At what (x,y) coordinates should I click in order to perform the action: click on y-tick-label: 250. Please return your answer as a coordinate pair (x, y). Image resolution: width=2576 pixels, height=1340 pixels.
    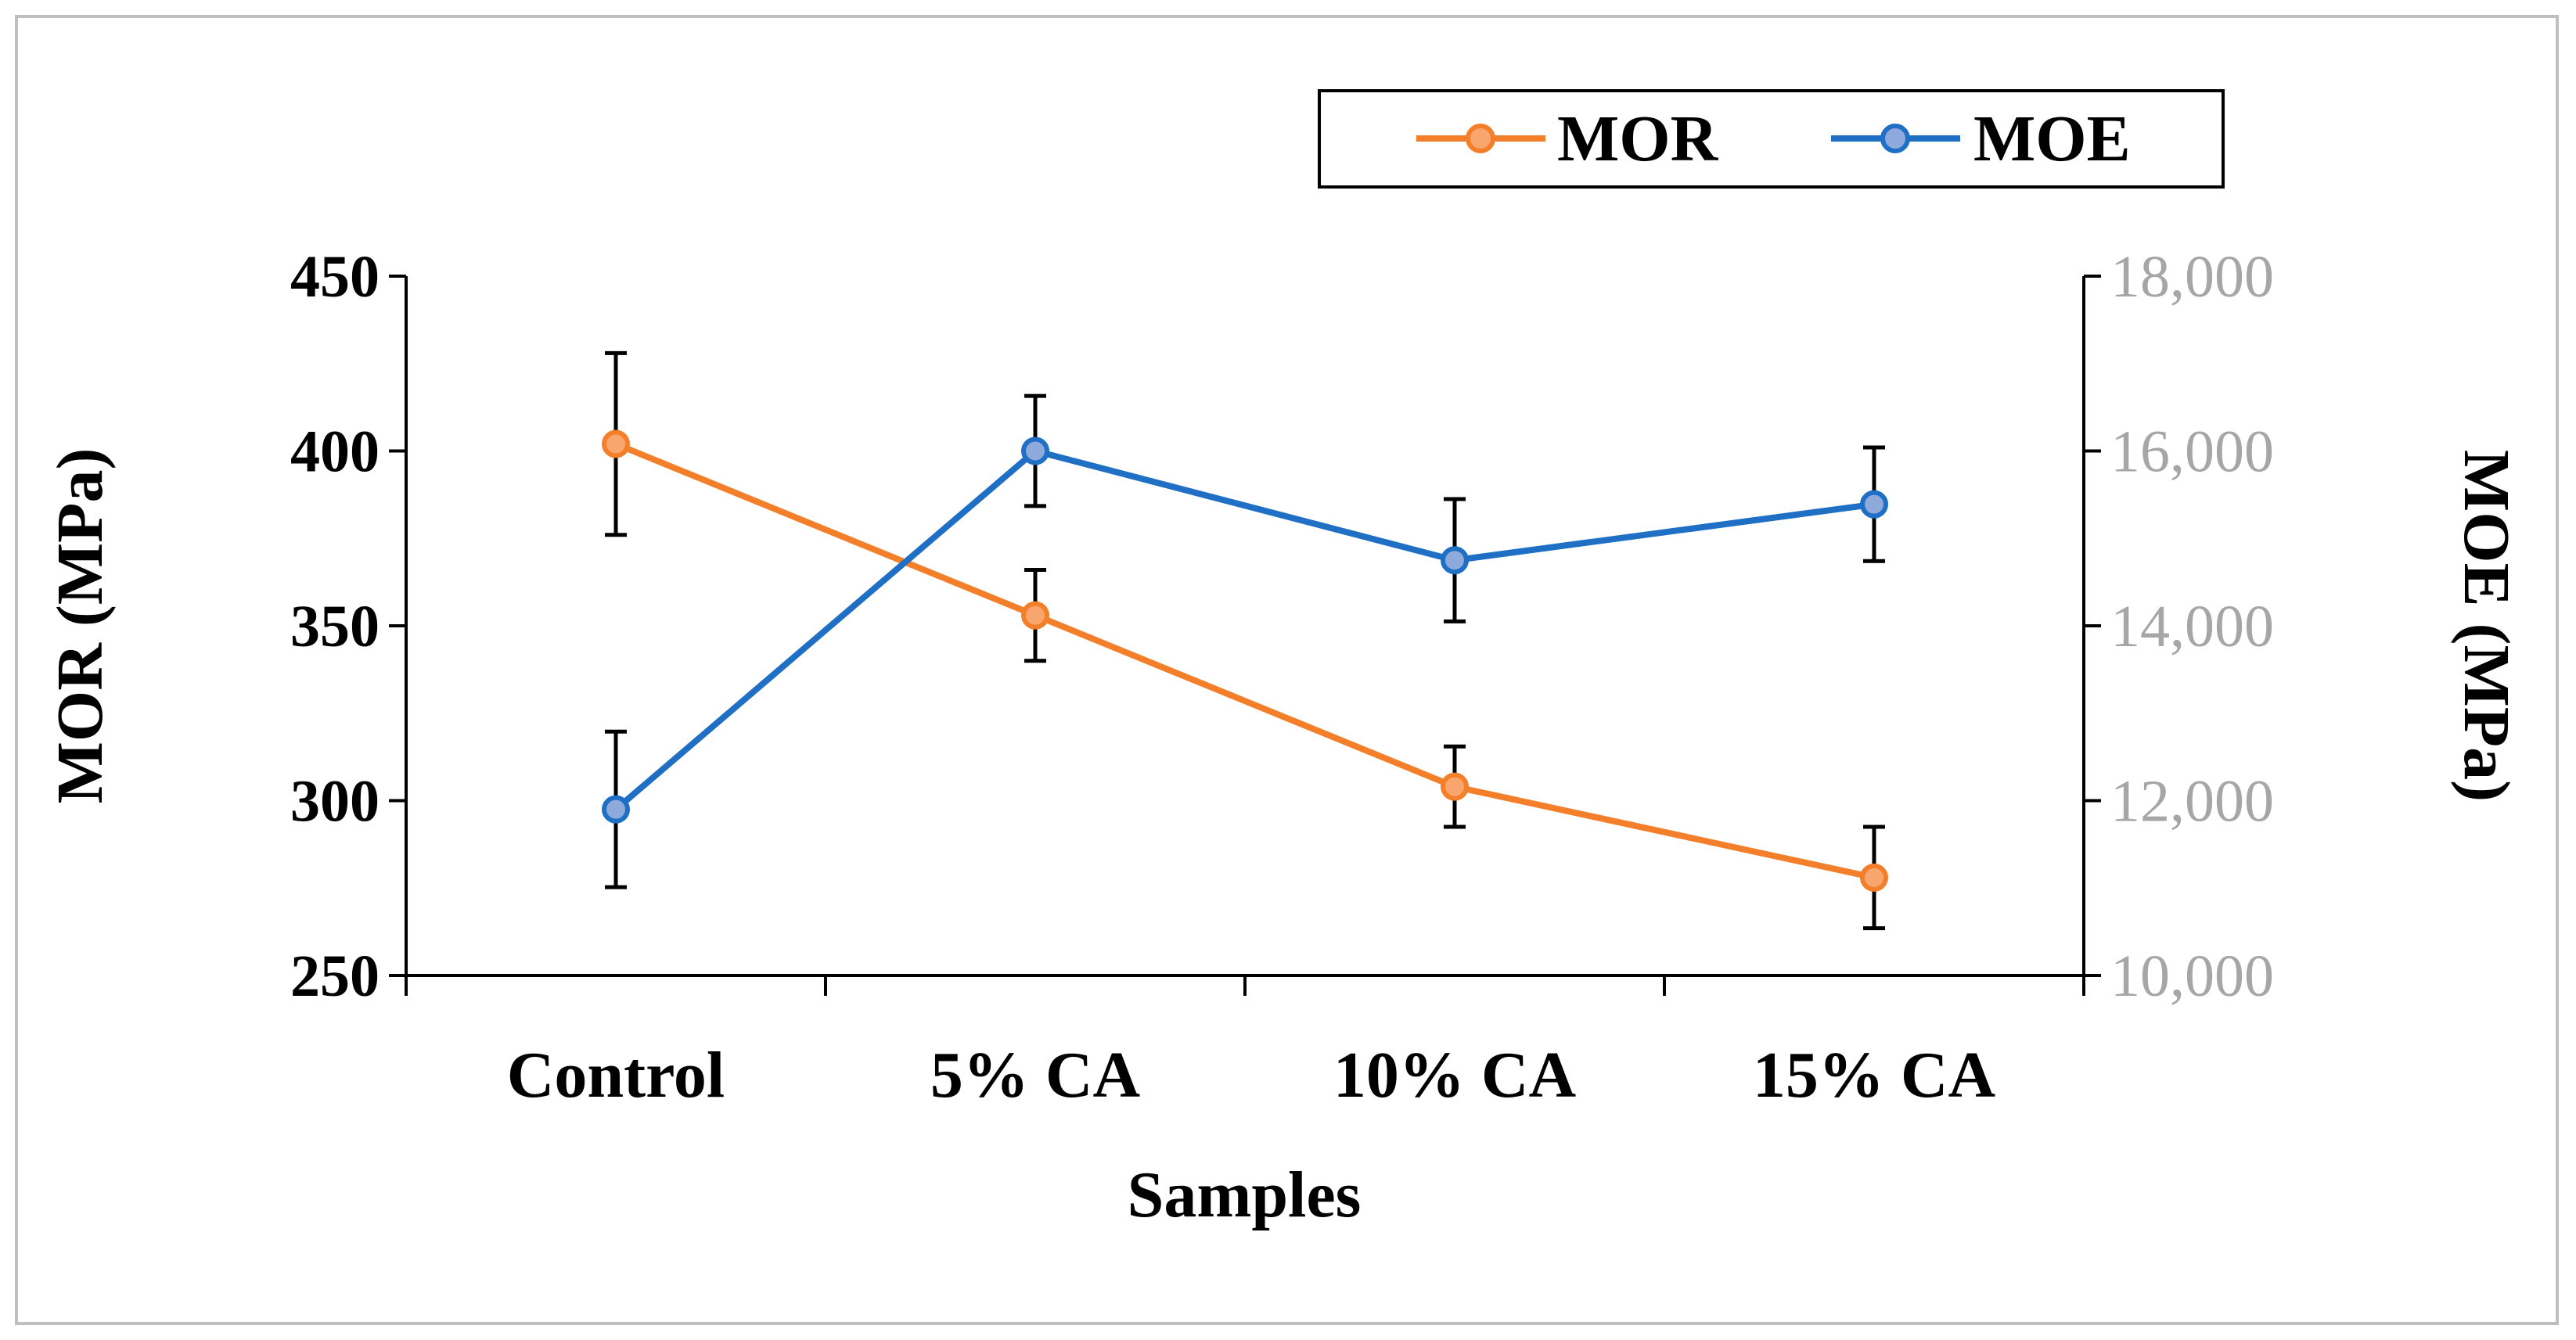
    Looking at the image, I should click on (335, 976).